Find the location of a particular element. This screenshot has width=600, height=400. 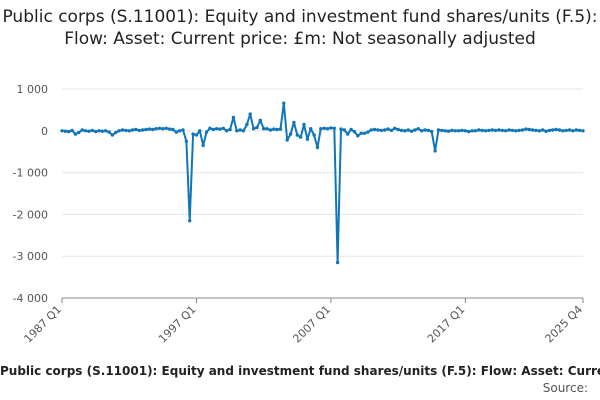

y-tick-label: 0 is located at coordinates (44, 131).